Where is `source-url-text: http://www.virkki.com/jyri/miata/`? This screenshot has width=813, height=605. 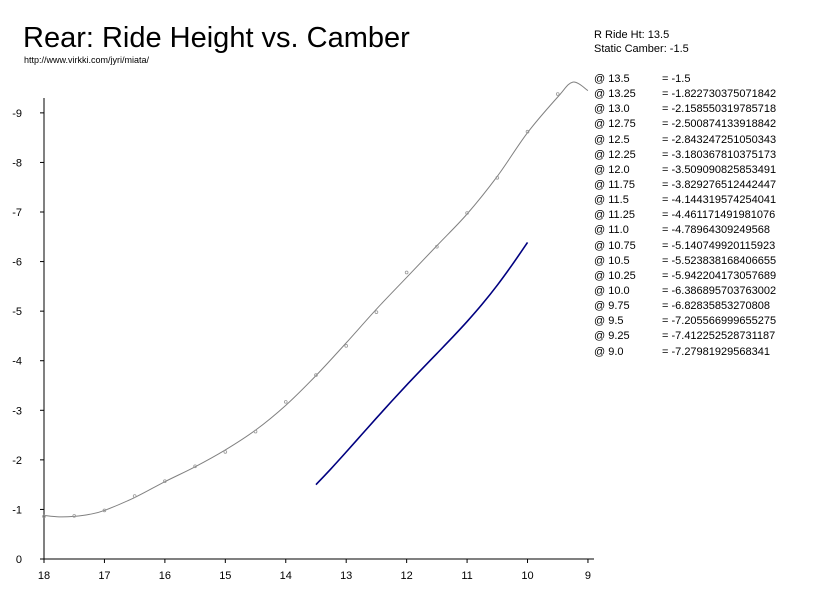
source-url-text: http://www.virkki.com/jyri/miata/ is located at coordinates (87, 60).